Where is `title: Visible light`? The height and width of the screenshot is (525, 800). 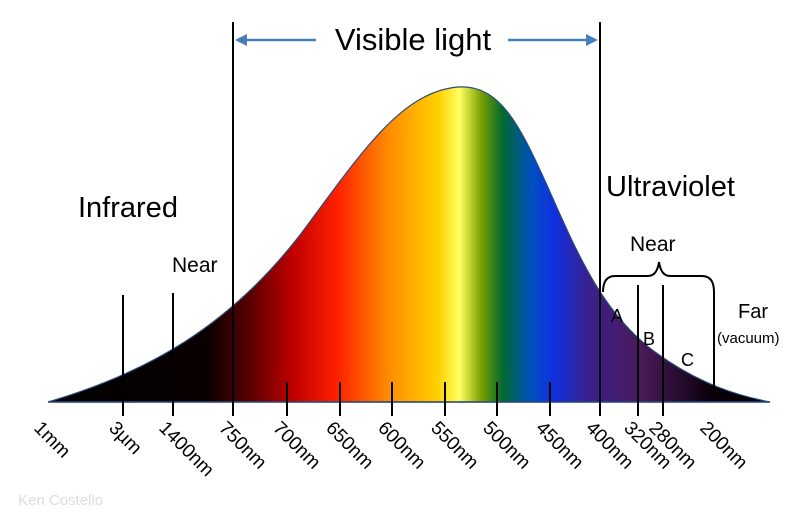 title: Visible light is located at coordinates (413, 39).